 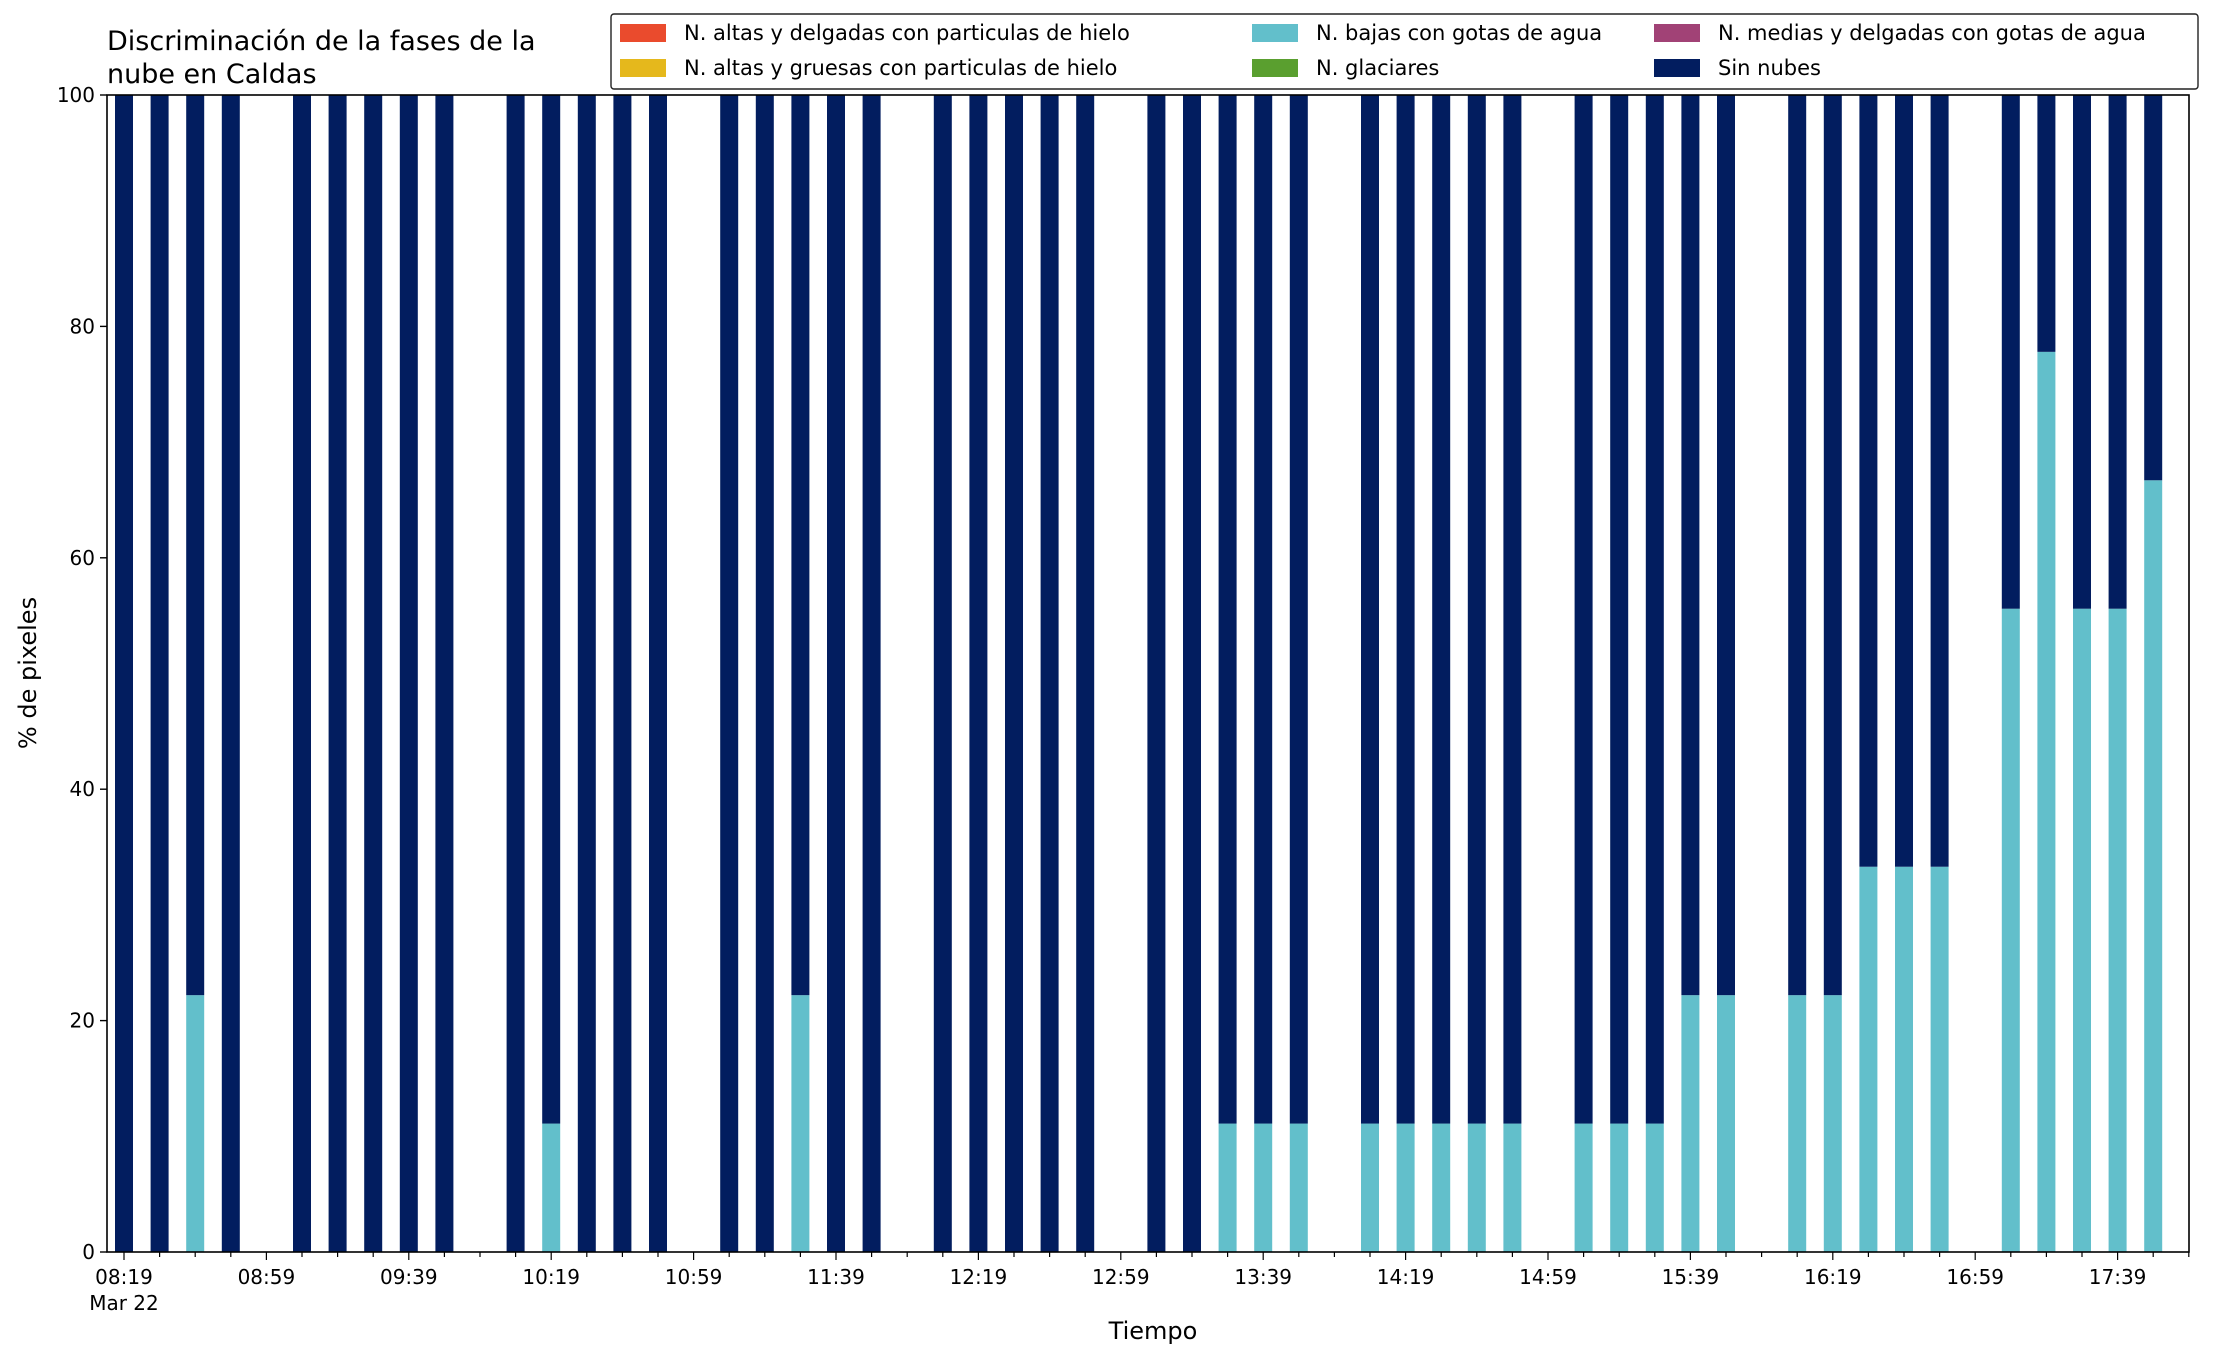 I want to click on legend-label: N. glaciares, so click(x=1377, y=68).